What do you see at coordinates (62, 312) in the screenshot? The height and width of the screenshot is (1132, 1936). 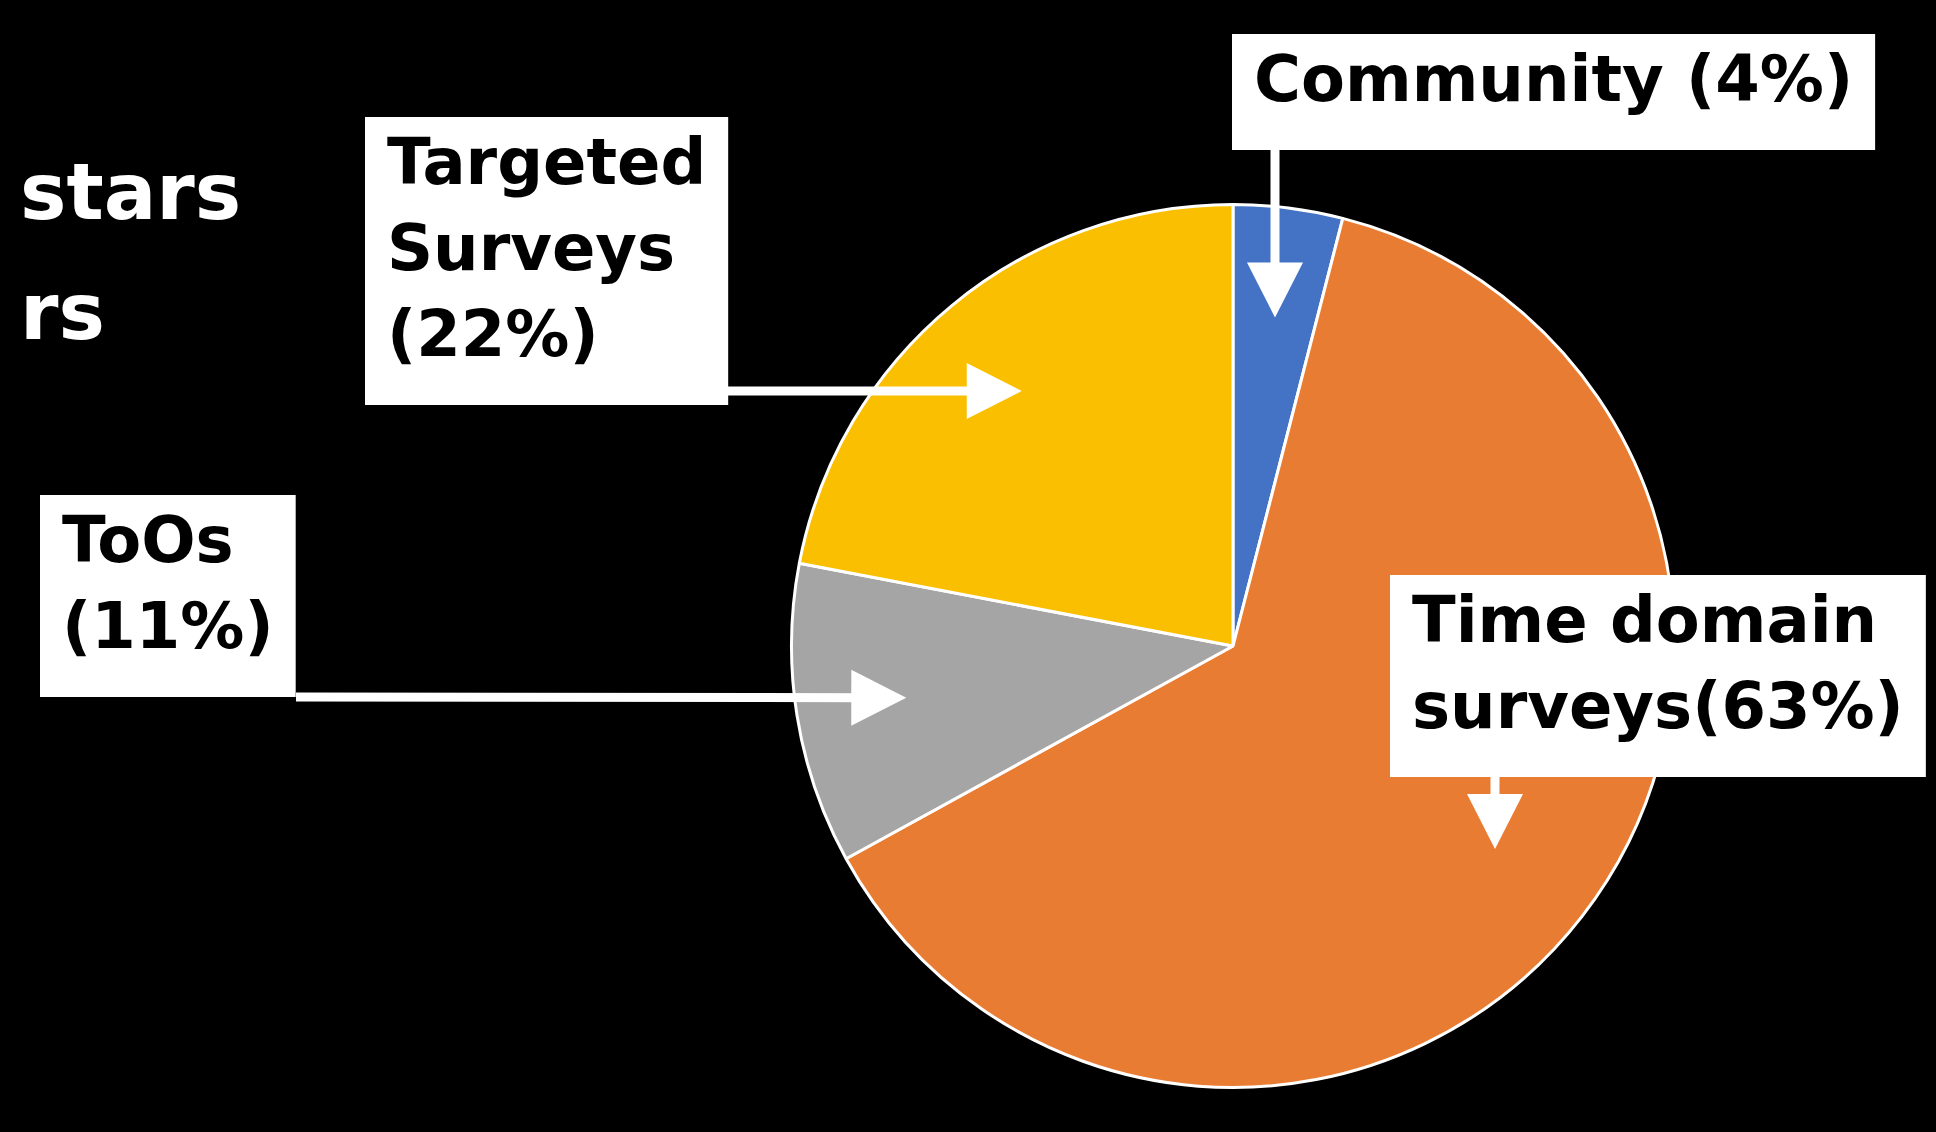 I see `text: rs` at bounding box center [62, 312].